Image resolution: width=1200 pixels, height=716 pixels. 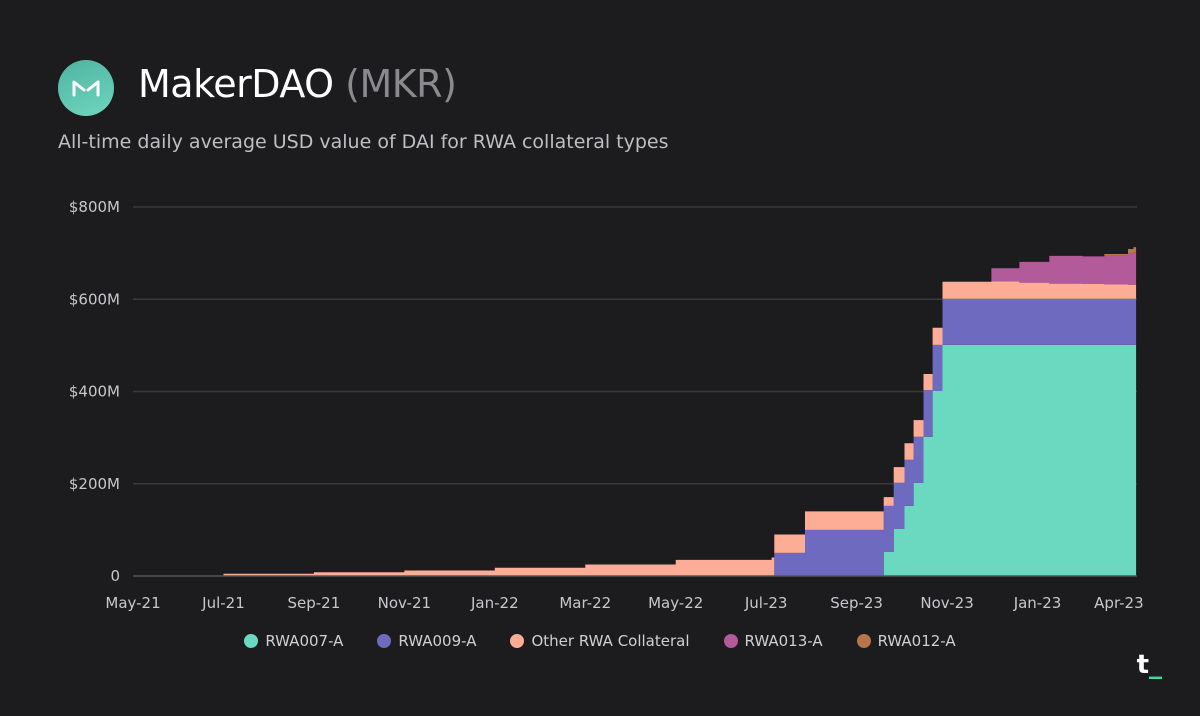 What do you see at coordinates (94, 207) in the screenshot?
I see `y-tick-label: $800M` at bounding box center [94, 207].